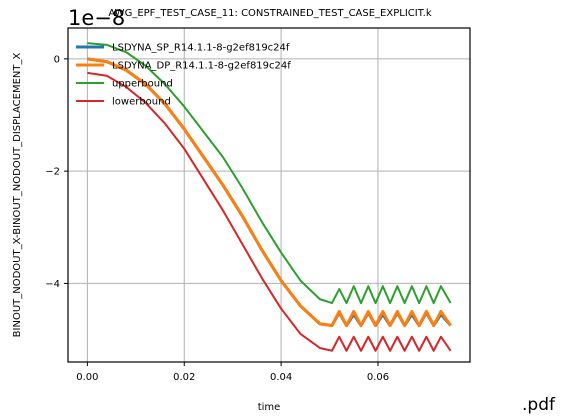 This screenshot has height=420, width=565. Describe the element at coordinates (141, 102) in the screenshot. I see `legend-label: lowerbound` at that location.